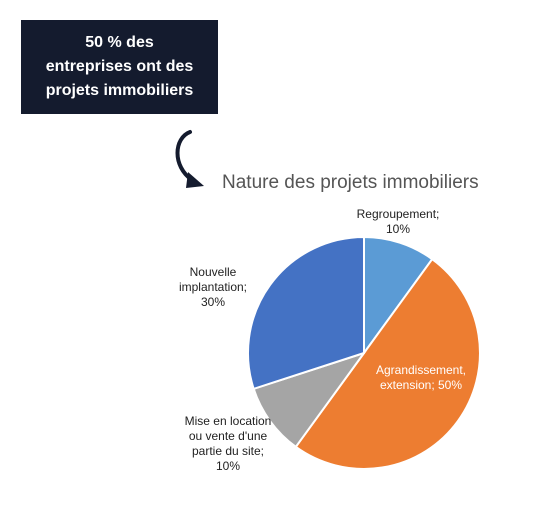 The width and height of the screenshot is (533, 522). Describe the element at coordinates (421, 377) in the screenshot. I see `slice-label-agrandissement: Agrandissement, extension; 50%` at that location.